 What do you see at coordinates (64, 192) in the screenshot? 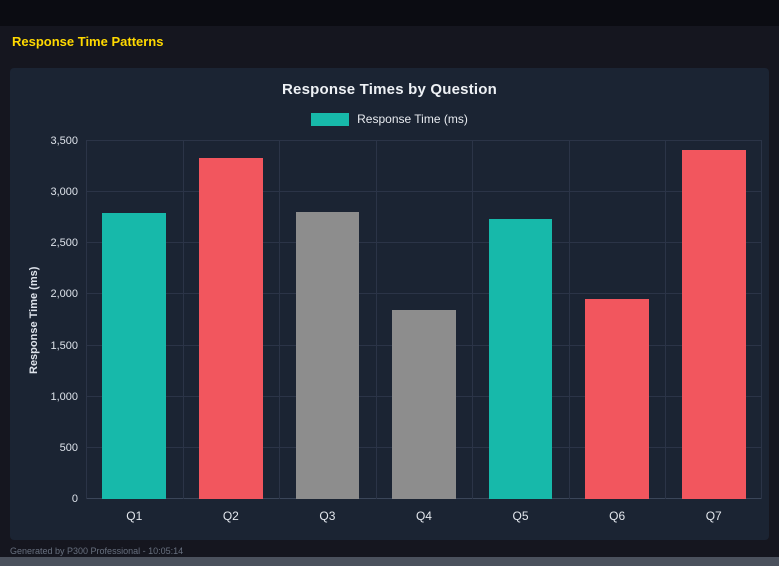
I see `y-tick-label: 3,000` at bounding box center [64, 192].